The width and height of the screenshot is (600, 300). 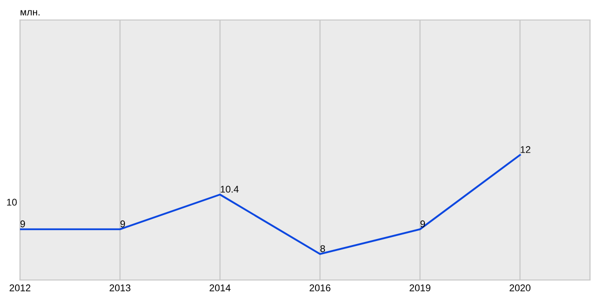 What do you see at coordinates (229, 189) in the screenshot?
I see `data-label: 10.4` at bounding box center [229, 189].